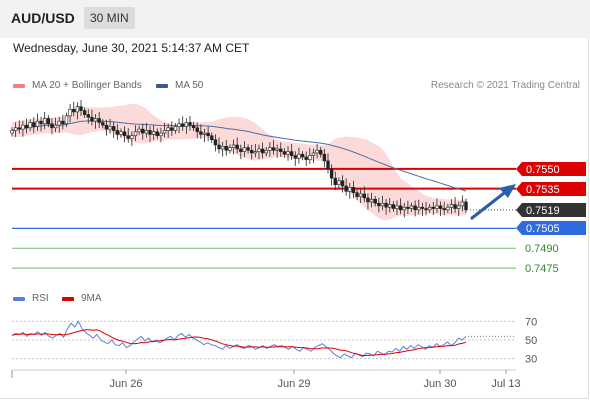 The height and width of the screenshot is (400, 590). What do you see at coordinates (531, 360) in the screenshot?
I see `rsi-tick-label: 30` at bounding box center [531, 360].